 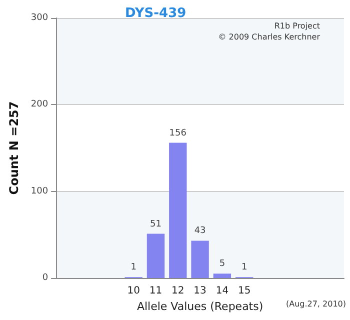 What do you see at coordinates (39, 105) in the screenshot?
I see `y-tick-label: 200` at bounding box center [39, 105].